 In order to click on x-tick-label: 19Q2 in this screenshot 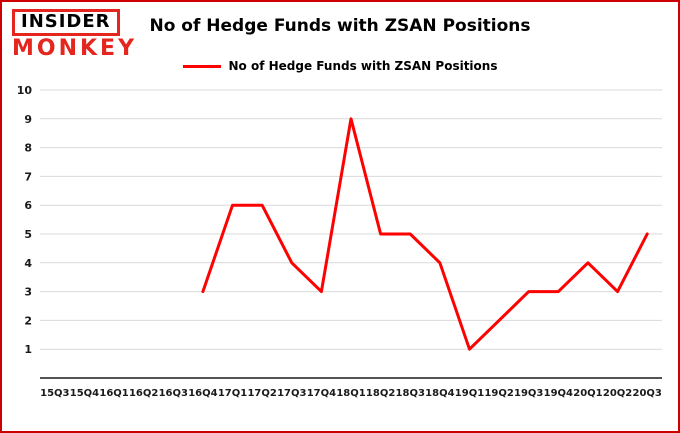, I will do `click(498, 393)`.